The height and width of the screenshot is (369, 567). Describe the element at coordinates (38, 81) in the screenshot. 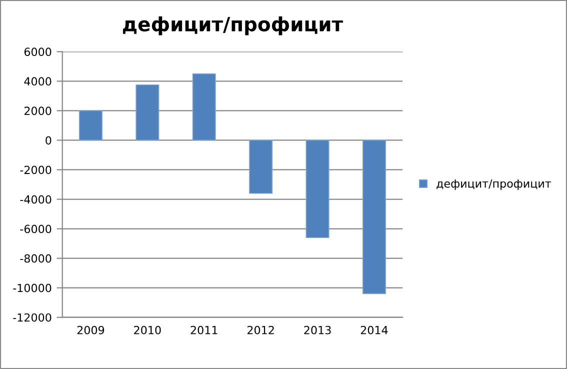

I see `y-tick-label: 4000` at that location.